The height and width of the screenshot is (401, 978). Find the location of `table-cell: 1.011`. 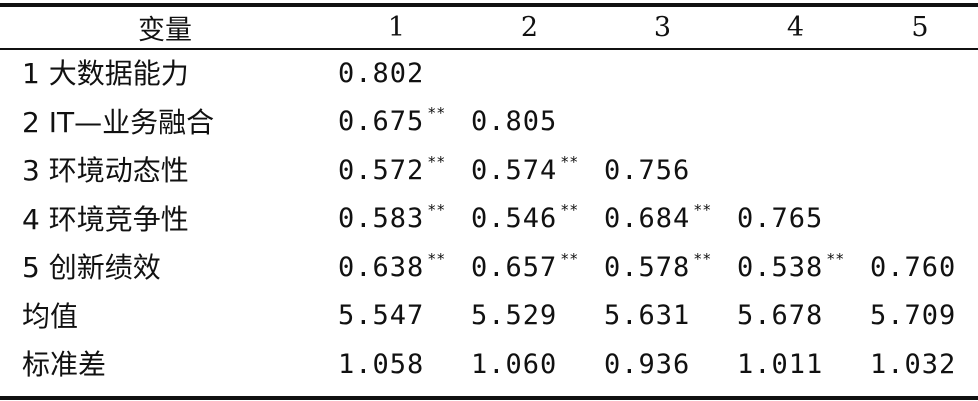

table-cell: 1.011 is located at coordinates (795, 363).